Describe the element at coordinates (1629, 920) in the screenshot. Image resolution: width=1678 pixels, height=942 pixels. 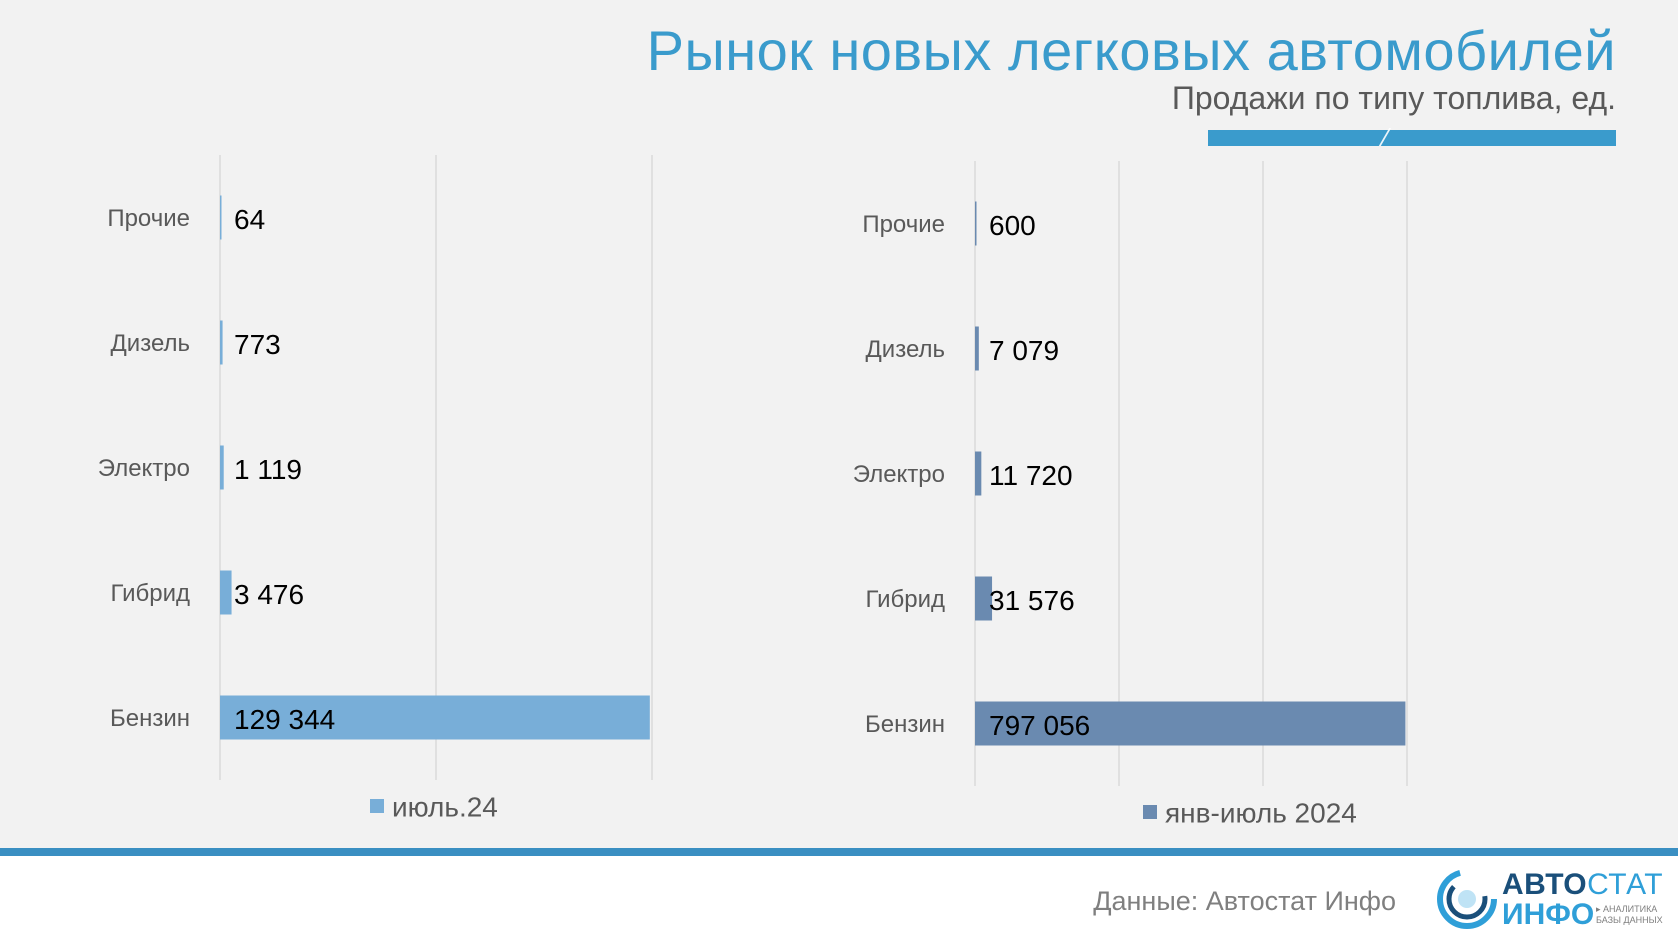
I see `logo-tagline-line: БАЗЫ ДАННЫХ` at that location.